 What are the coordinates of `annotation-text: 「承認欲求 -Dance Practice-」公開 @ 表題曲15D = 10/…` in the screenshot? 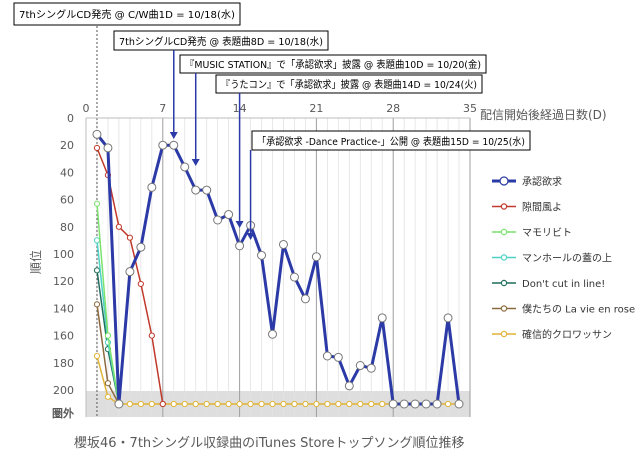 It's located at (391, 141).